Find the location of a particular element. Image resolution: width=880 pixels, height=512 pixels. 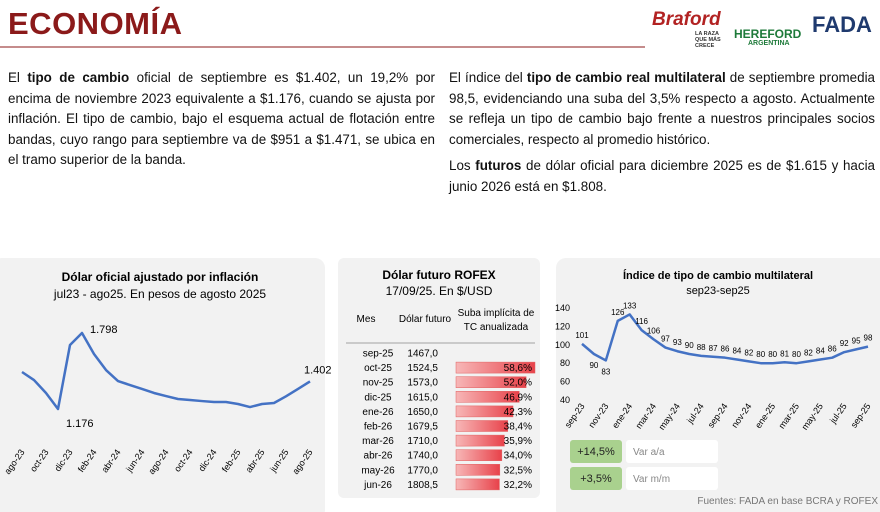

table-cell: 38,4% is located at coordinates (518, 427).